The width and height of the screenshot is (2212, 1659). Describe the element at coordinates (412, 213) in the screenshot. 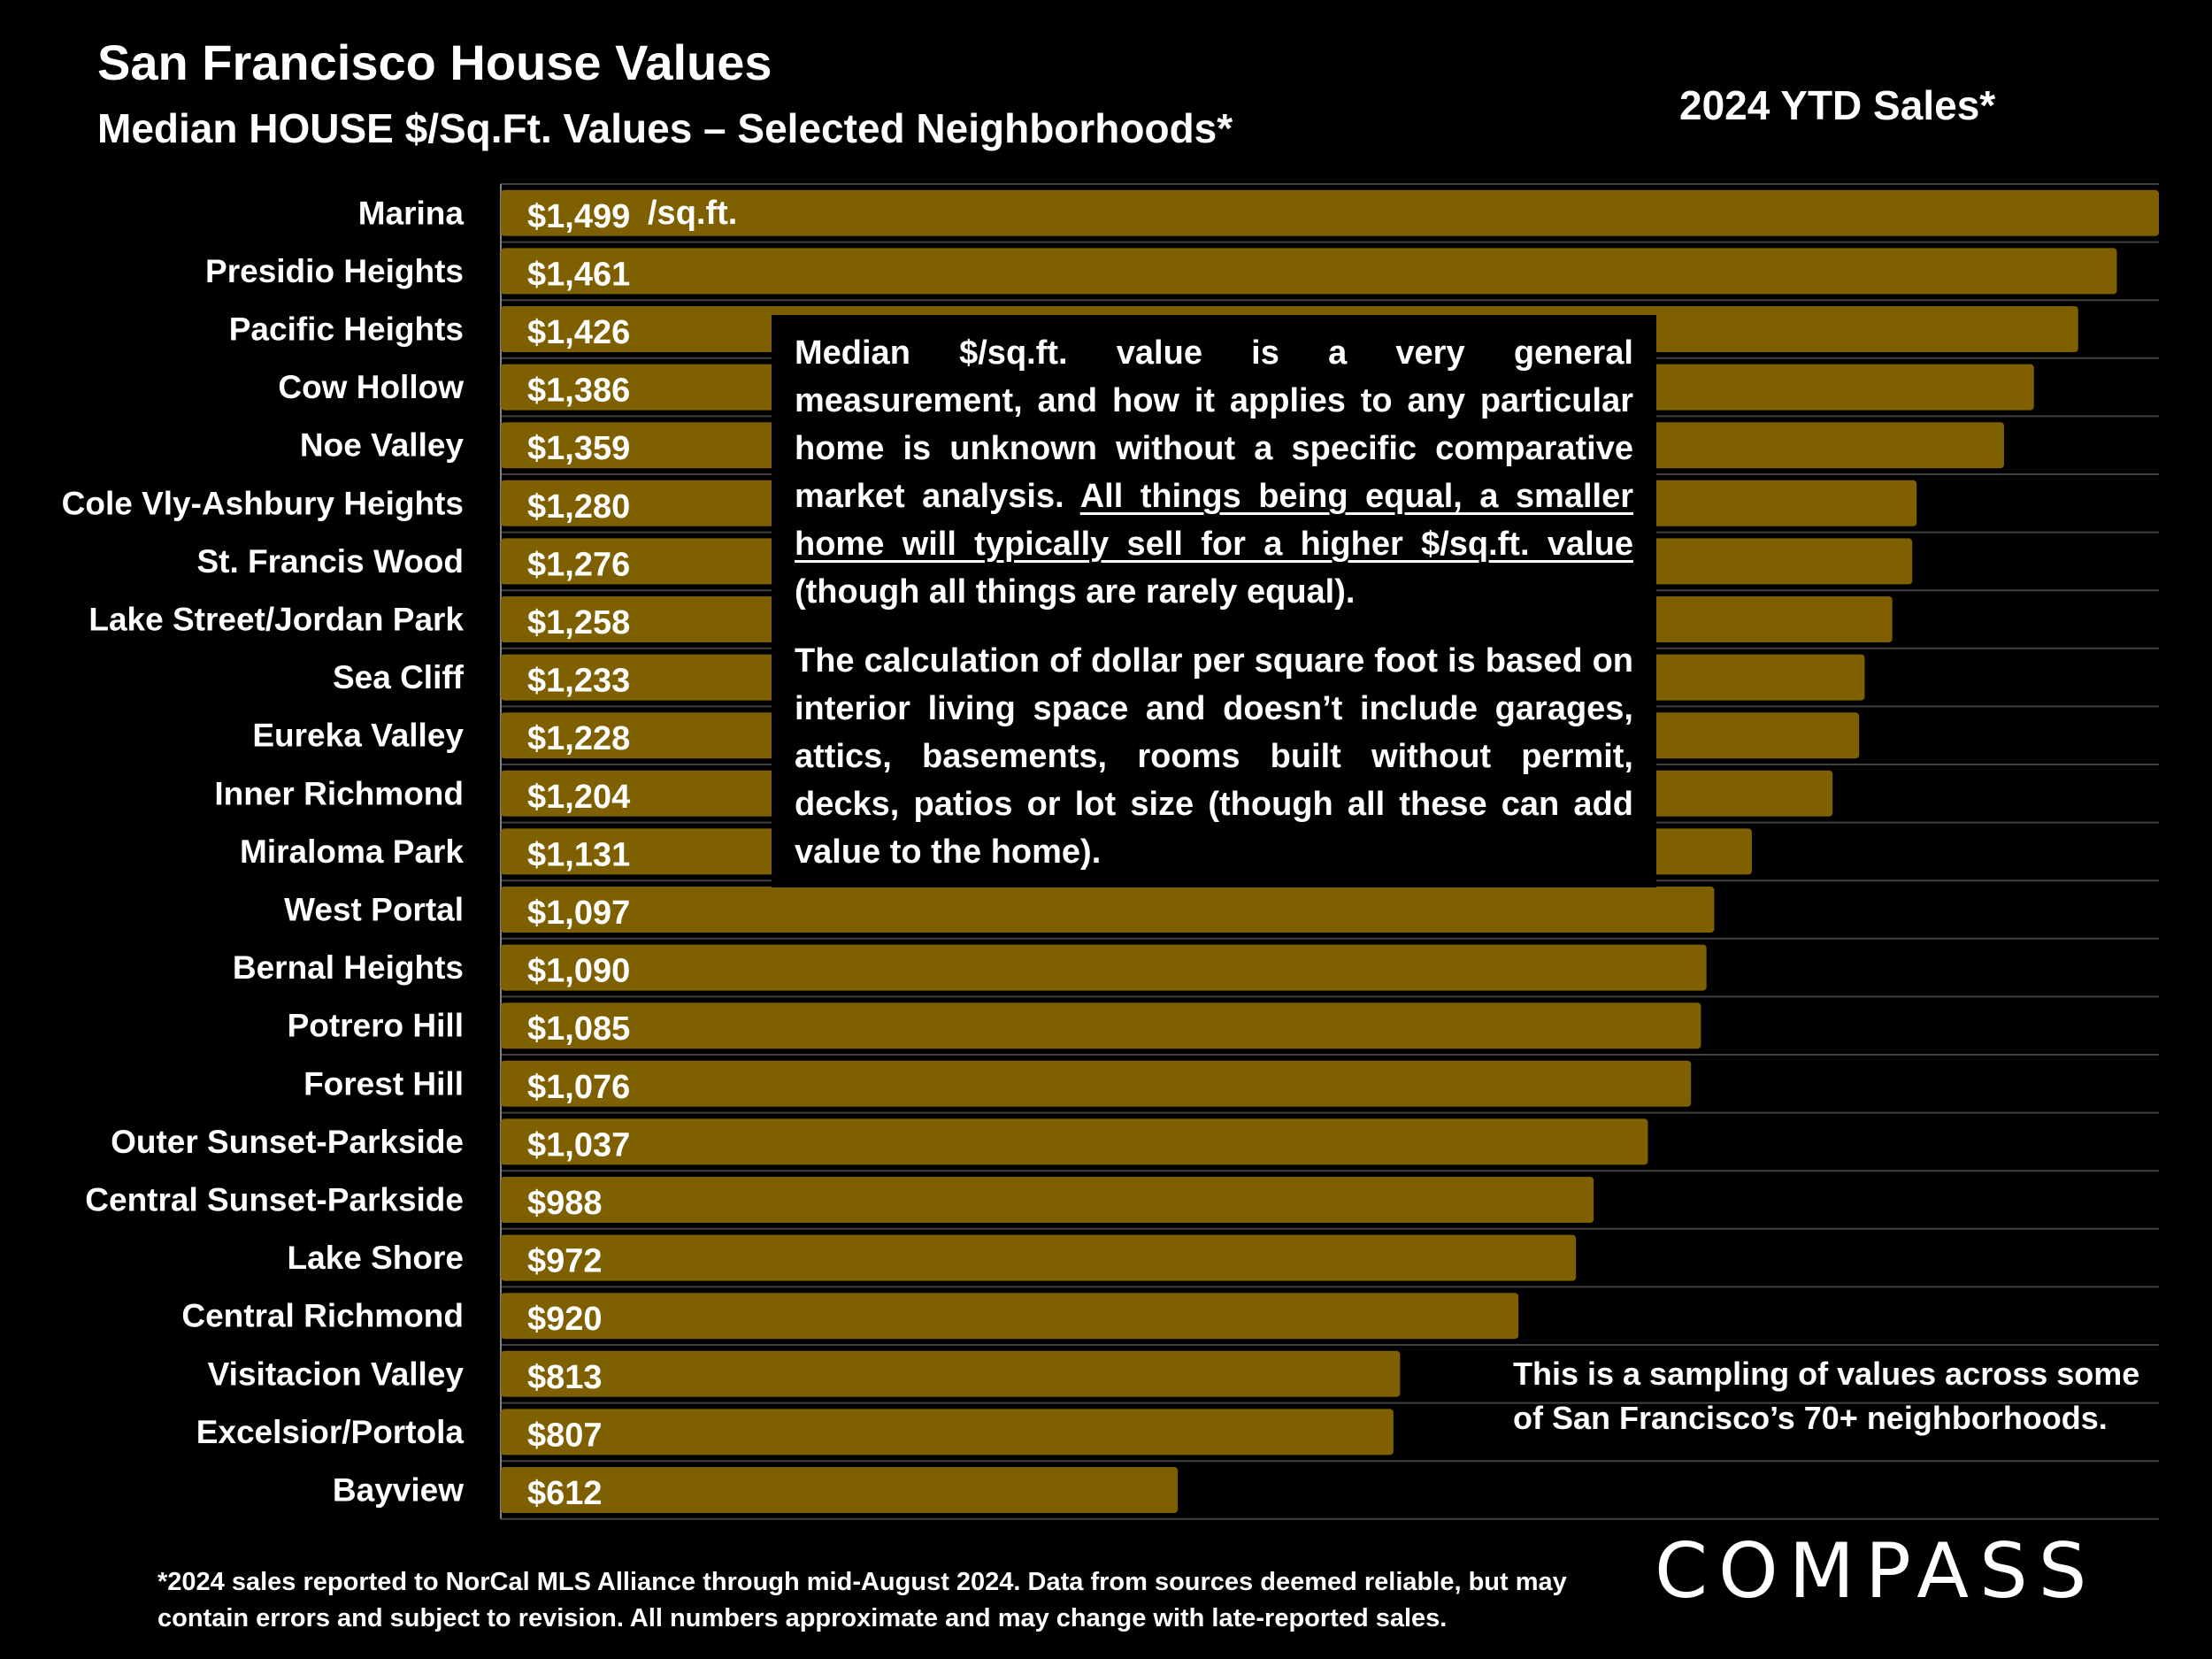

I see `category-label: Marina` at that location.